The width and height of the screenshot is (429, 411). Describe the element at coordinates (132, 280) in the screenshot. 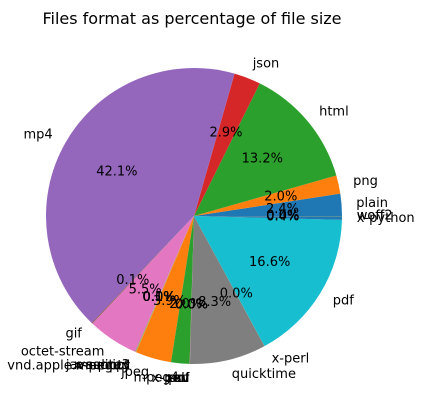

I see `slice-pct-label-5: 0.1%` at that location.